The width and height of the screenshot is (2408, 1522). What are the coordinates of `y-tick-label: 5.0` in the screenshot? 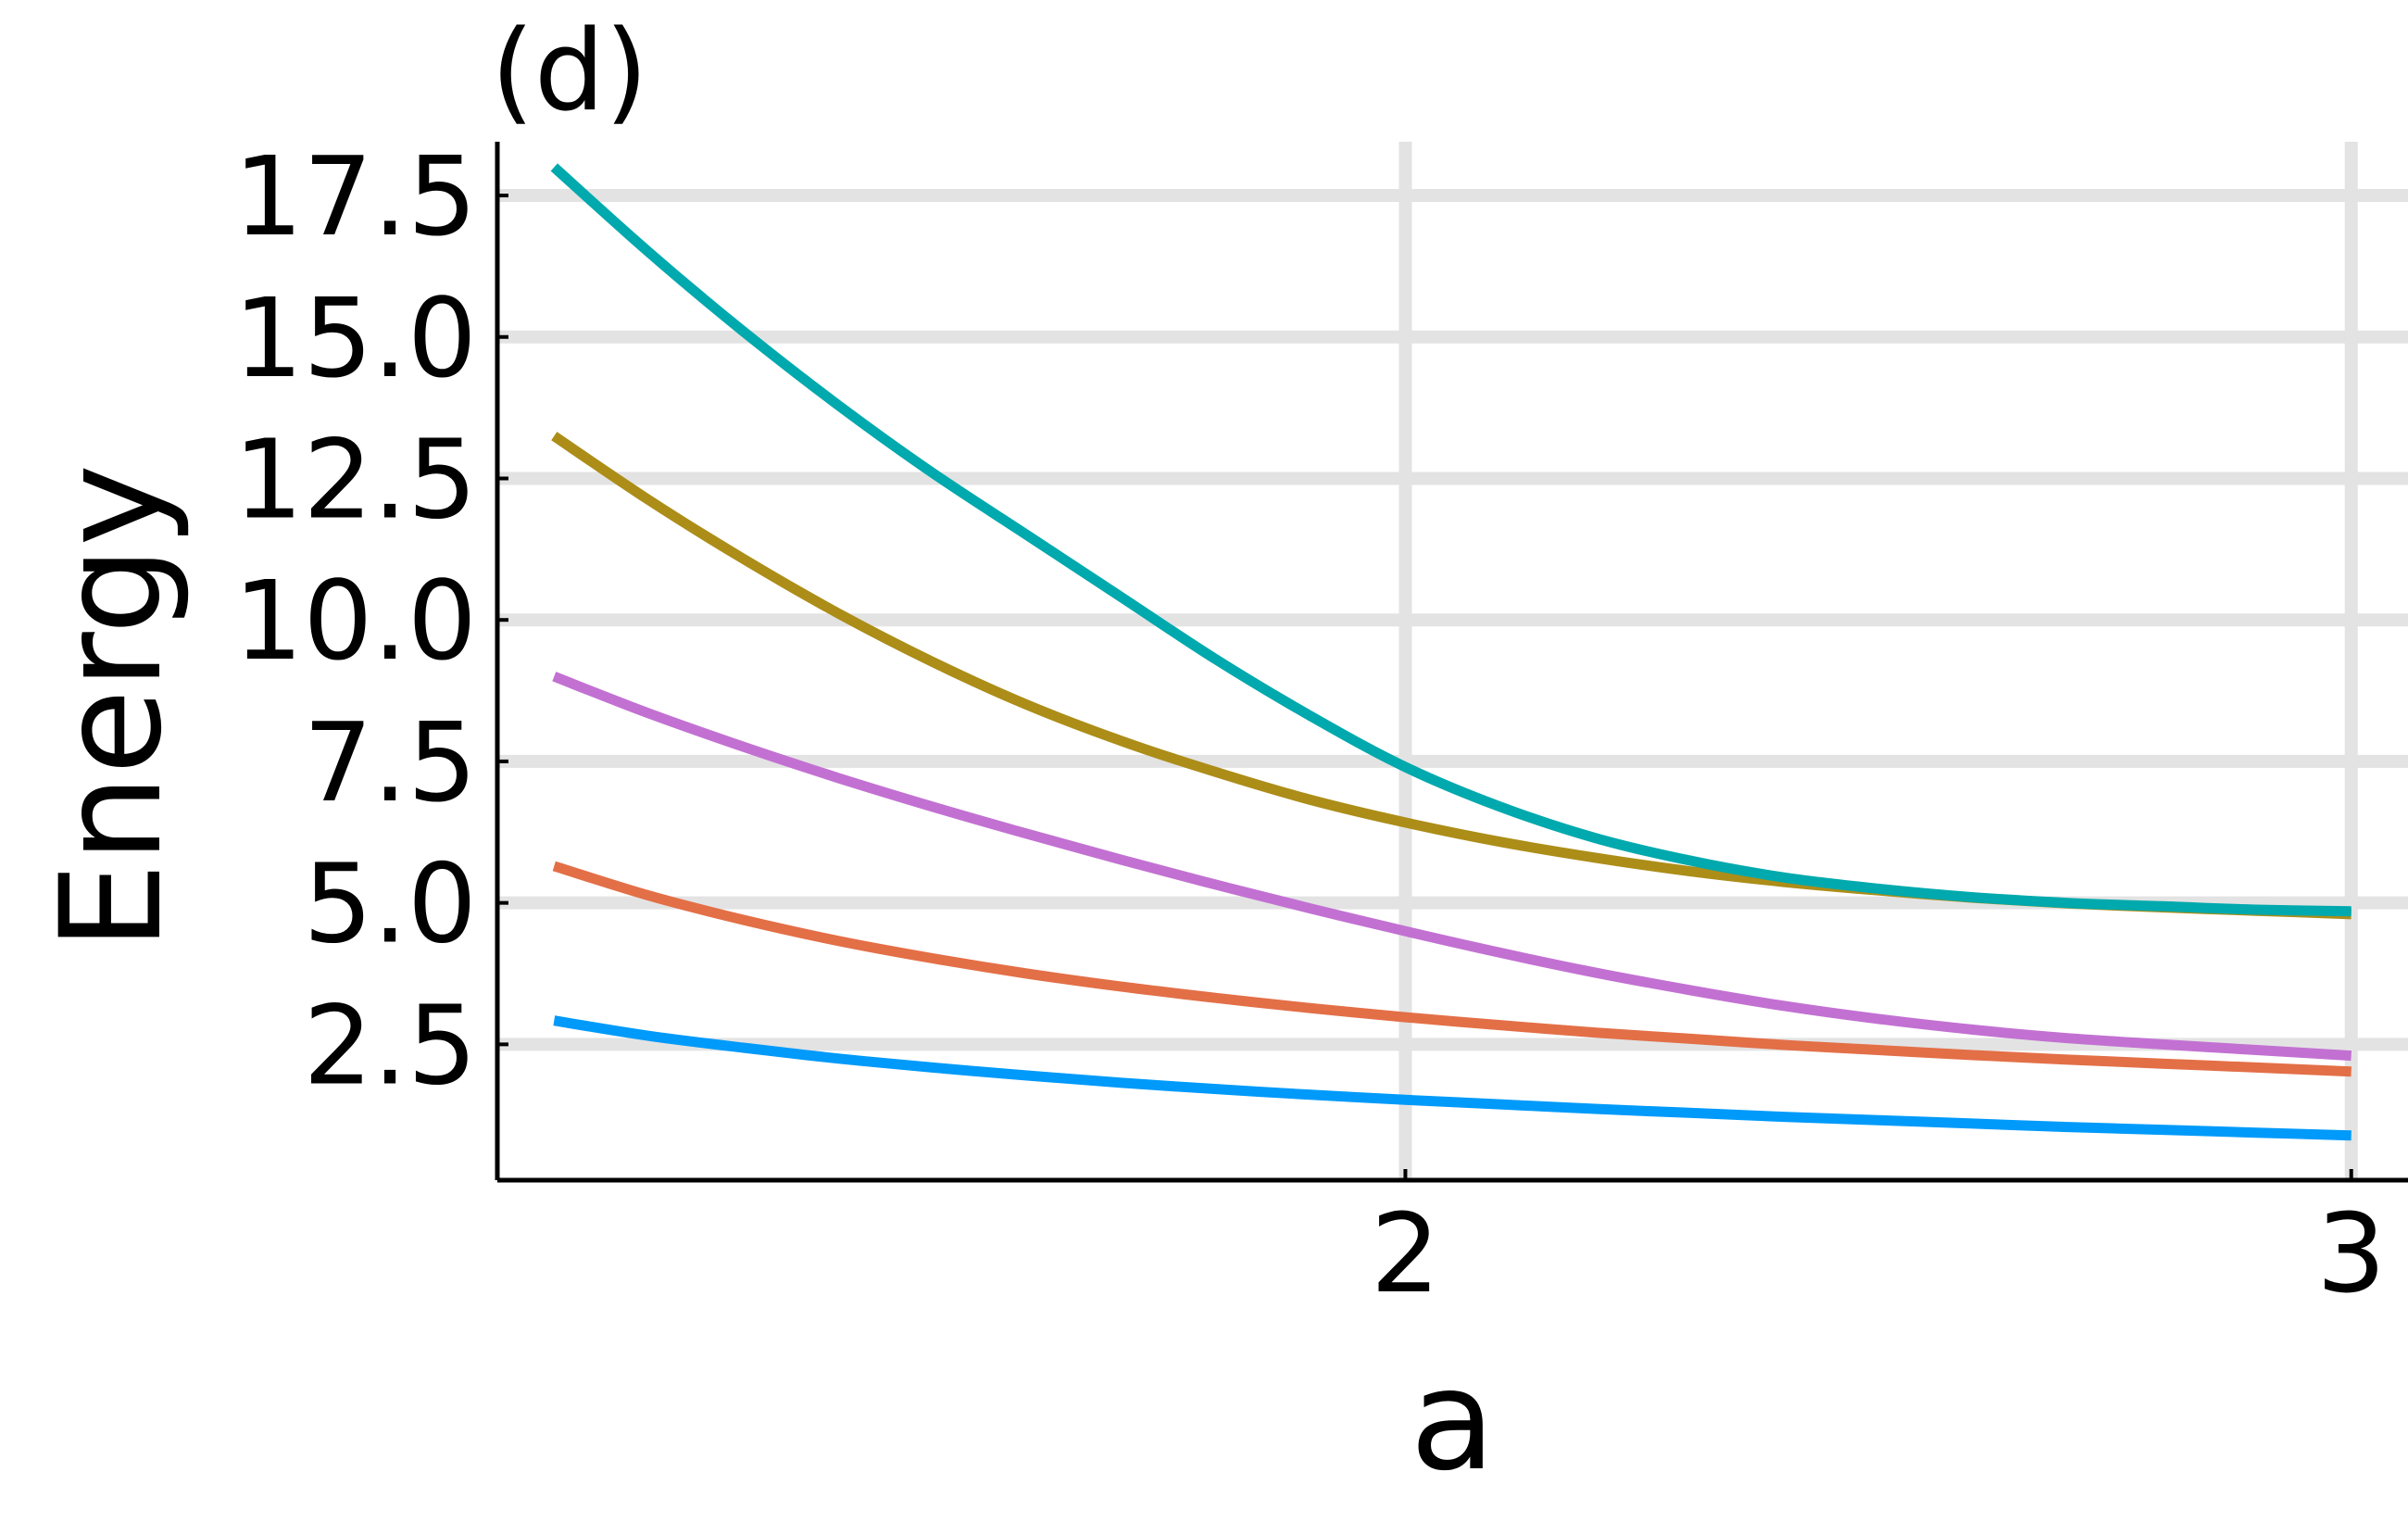 It's located at (390, 904).